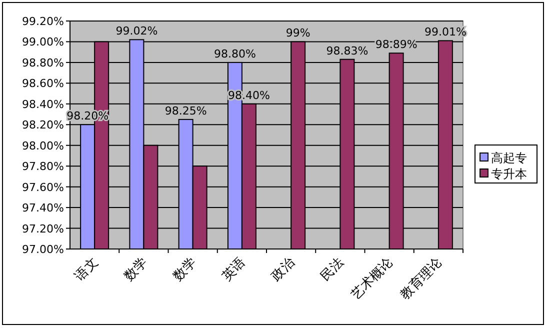 The image size is (546, 329). I want to click on x-tick-label: 艺术概论, so click(372, 279).